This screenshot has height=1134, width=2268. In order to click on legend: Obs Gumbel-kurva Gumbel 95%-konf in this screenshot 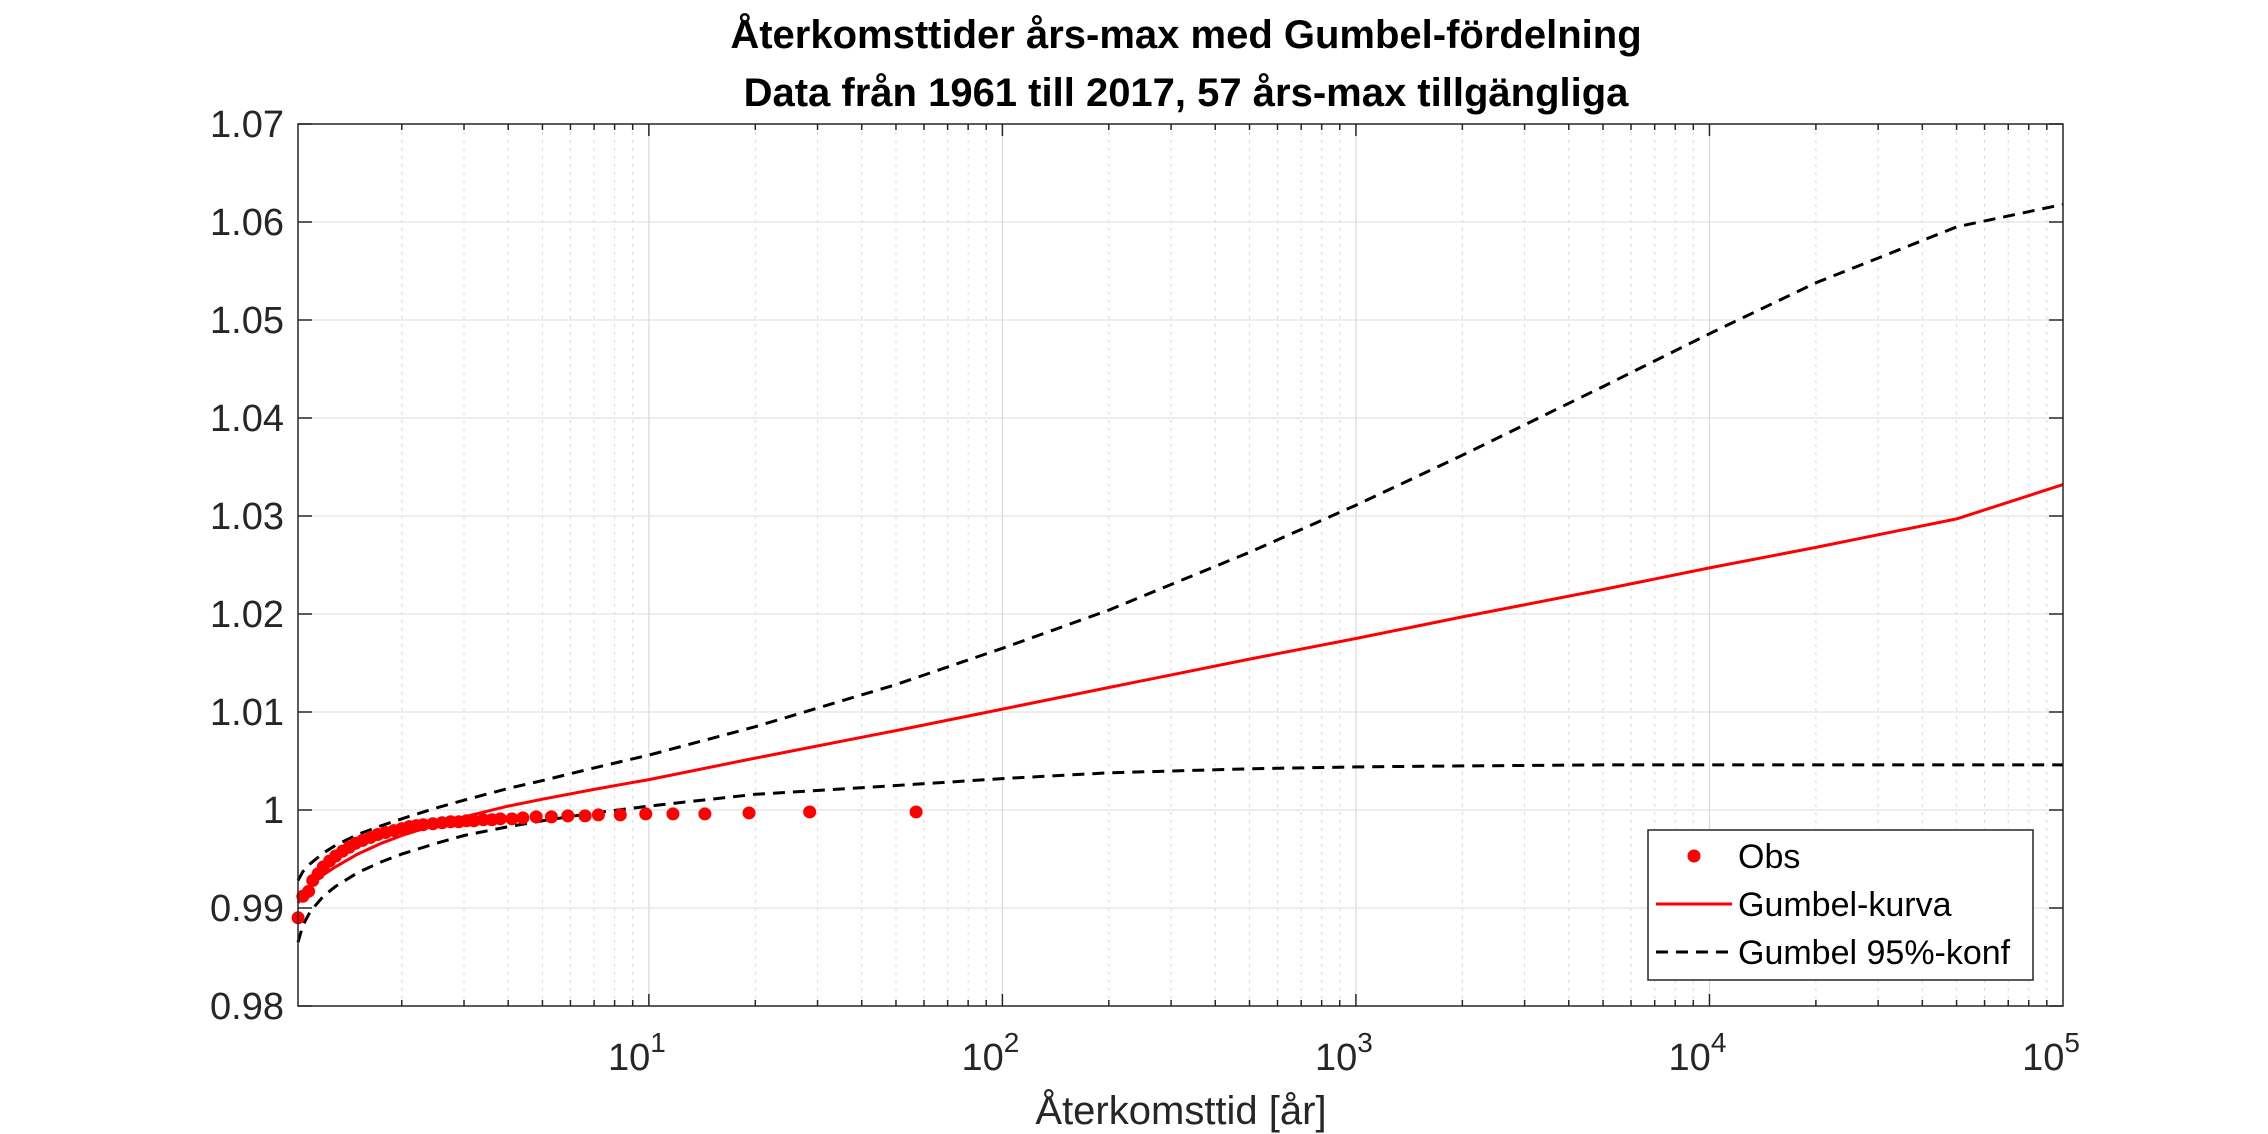, I will do `click(1840, 905)`.